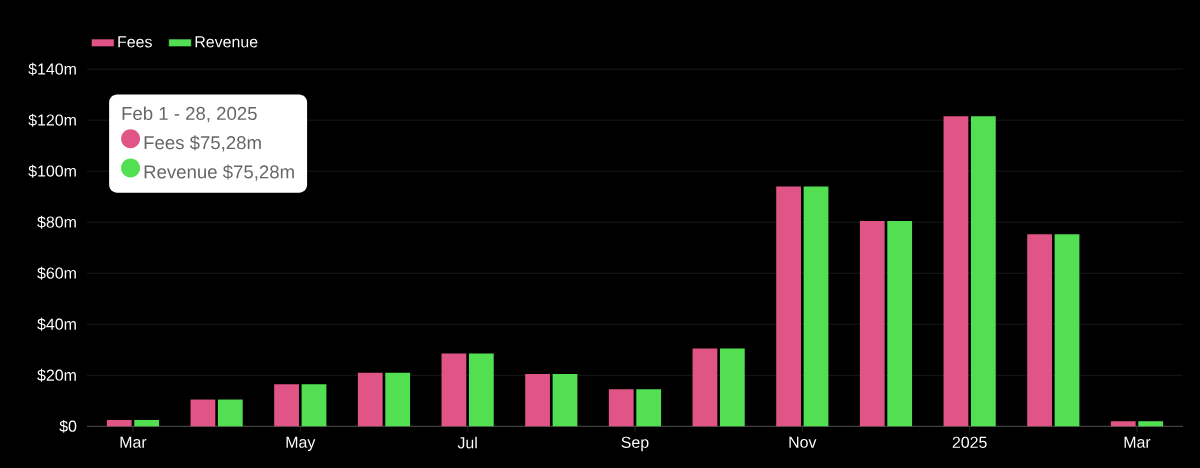 The height and width of the screenshot is (468, 1200). What do you see at coordinates (803, 442) in the screenshot?
I see `x-tick-label: Nov` at bounding box center [803, 442].